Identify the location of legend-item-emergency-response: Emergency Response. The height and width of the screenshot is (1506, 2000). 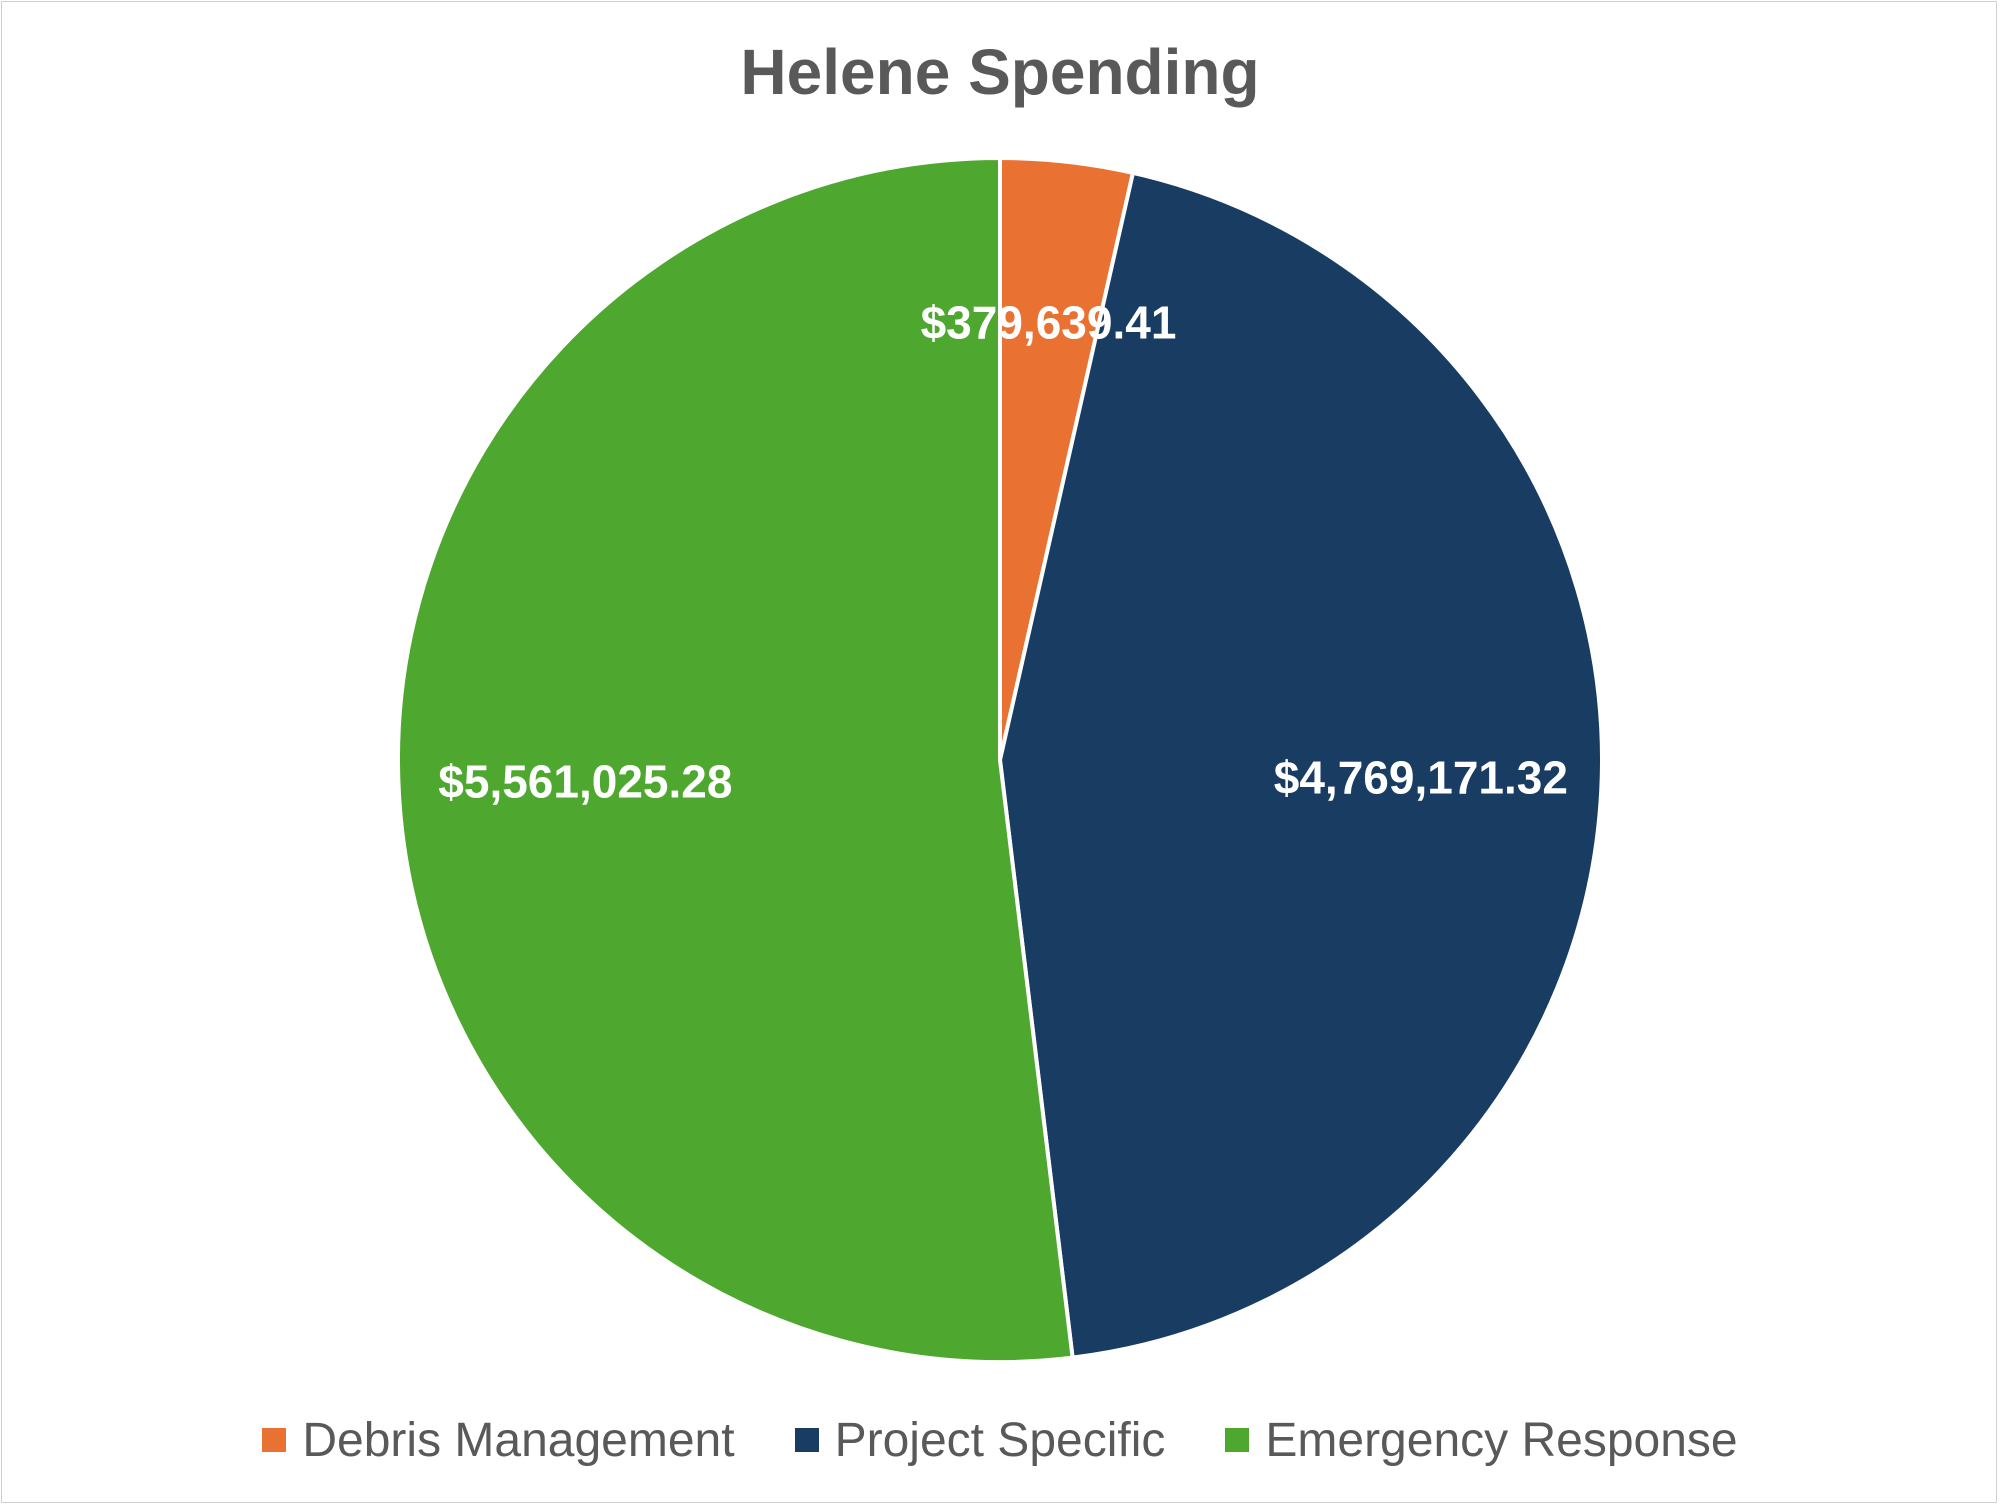
(1481, 1440).